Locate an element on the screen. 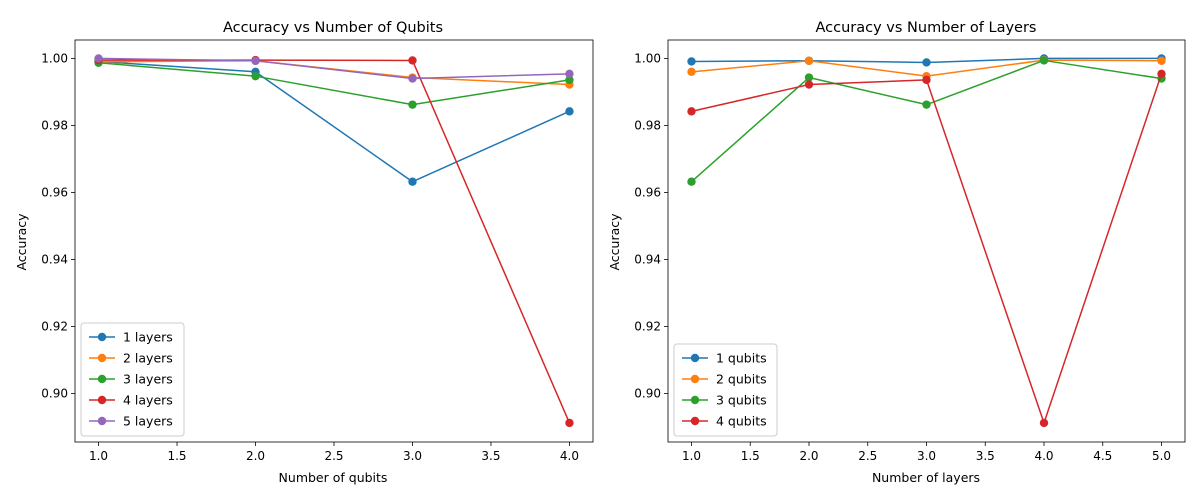  legend-label: 1 layers is located at coordinates (148, 337).